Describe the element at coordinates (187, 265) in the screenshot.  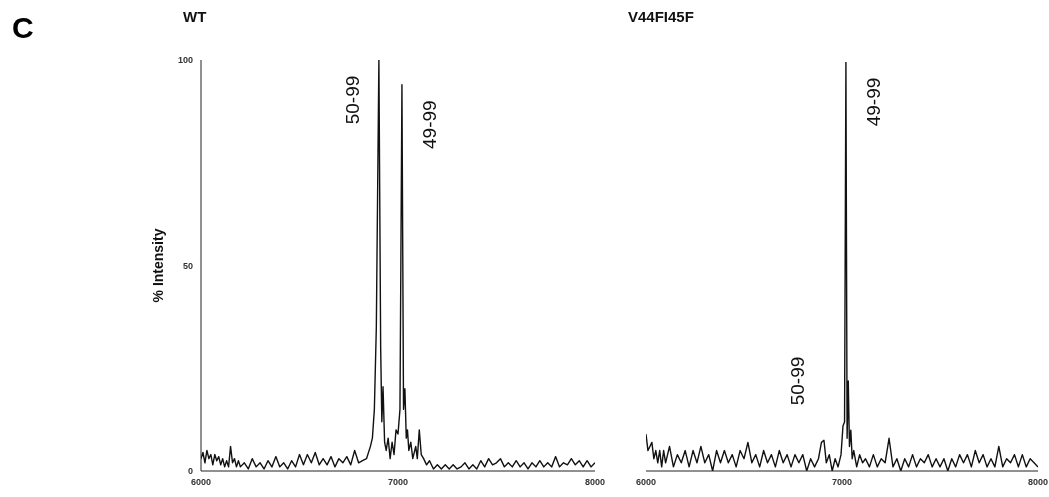
I see `y-tick-label: 50` at that location.